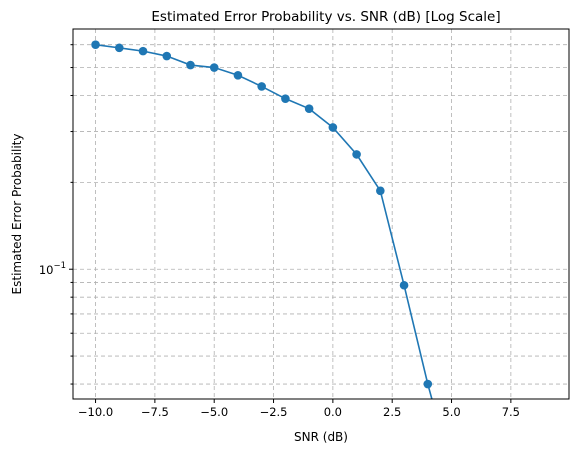 This screenshot has width=578, height=453. I want to click on x-tick-label: 5.0, so click(451, 412).